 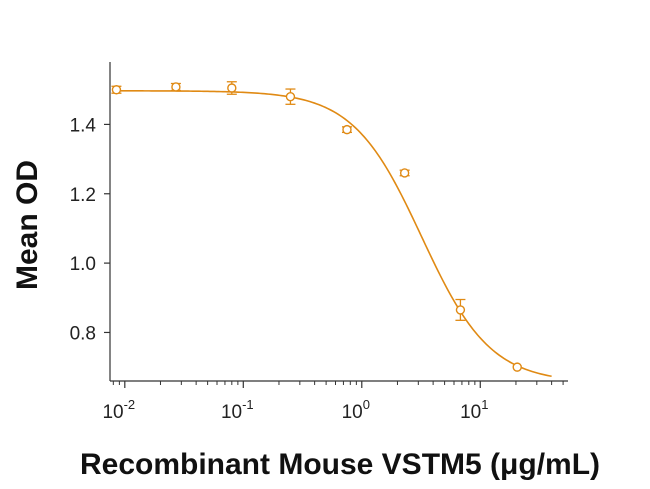 I want to click on y-tick-label: 0.8, so click(x=83, y=333).